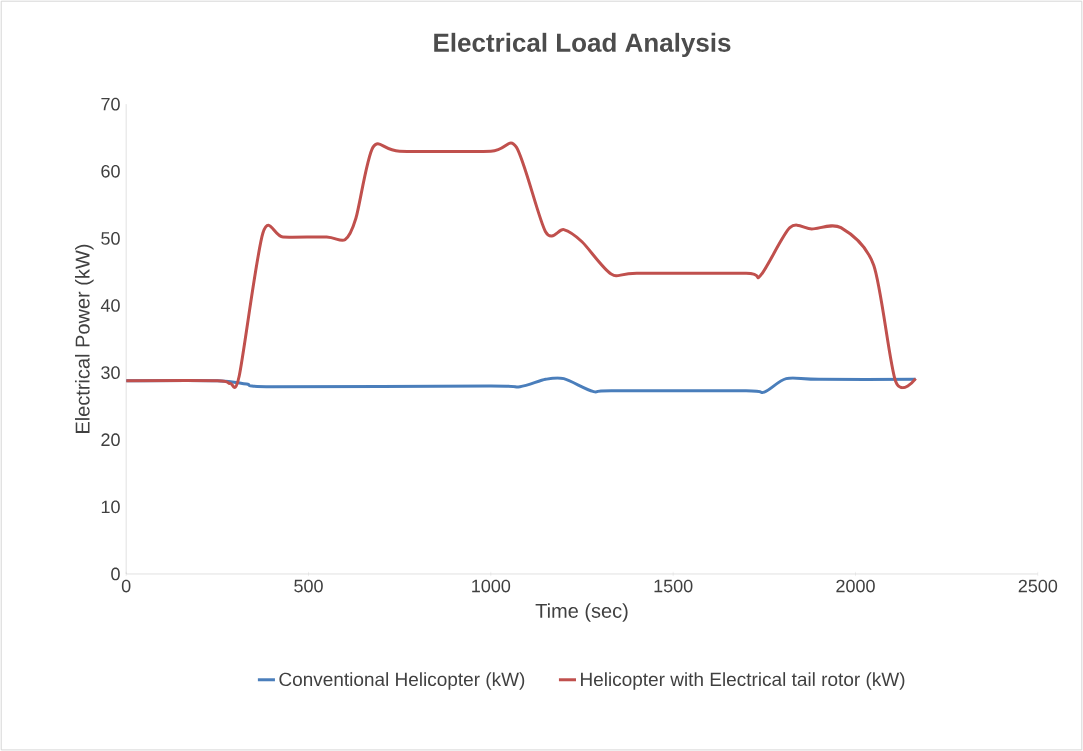 The width and height of the screenshot is (1083, 751). I want to click on x-tick-label: 2500, so click(1038, 586).